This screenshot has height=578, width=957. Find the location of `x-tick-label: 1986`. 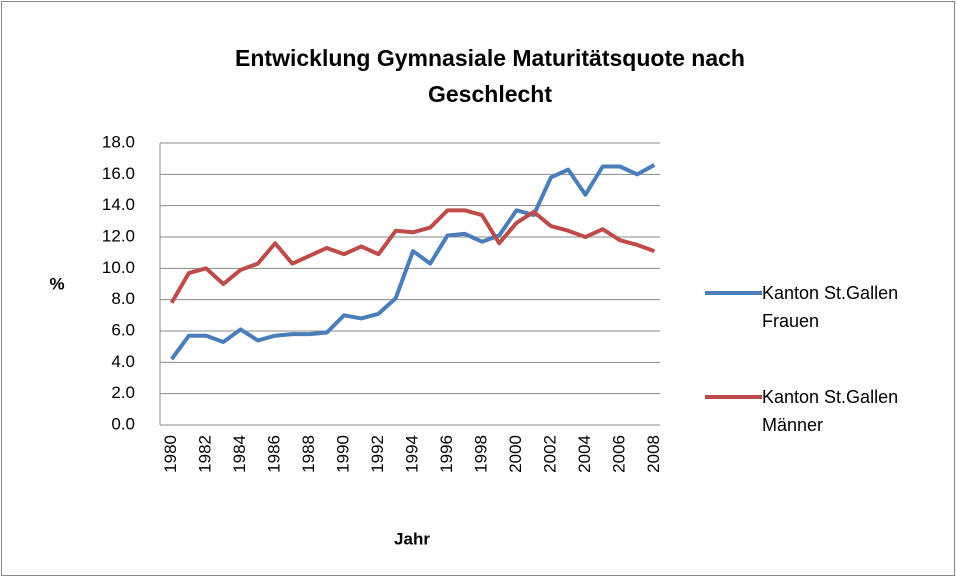

x-tick-label: 1986 is located at coordinates (274, 454).